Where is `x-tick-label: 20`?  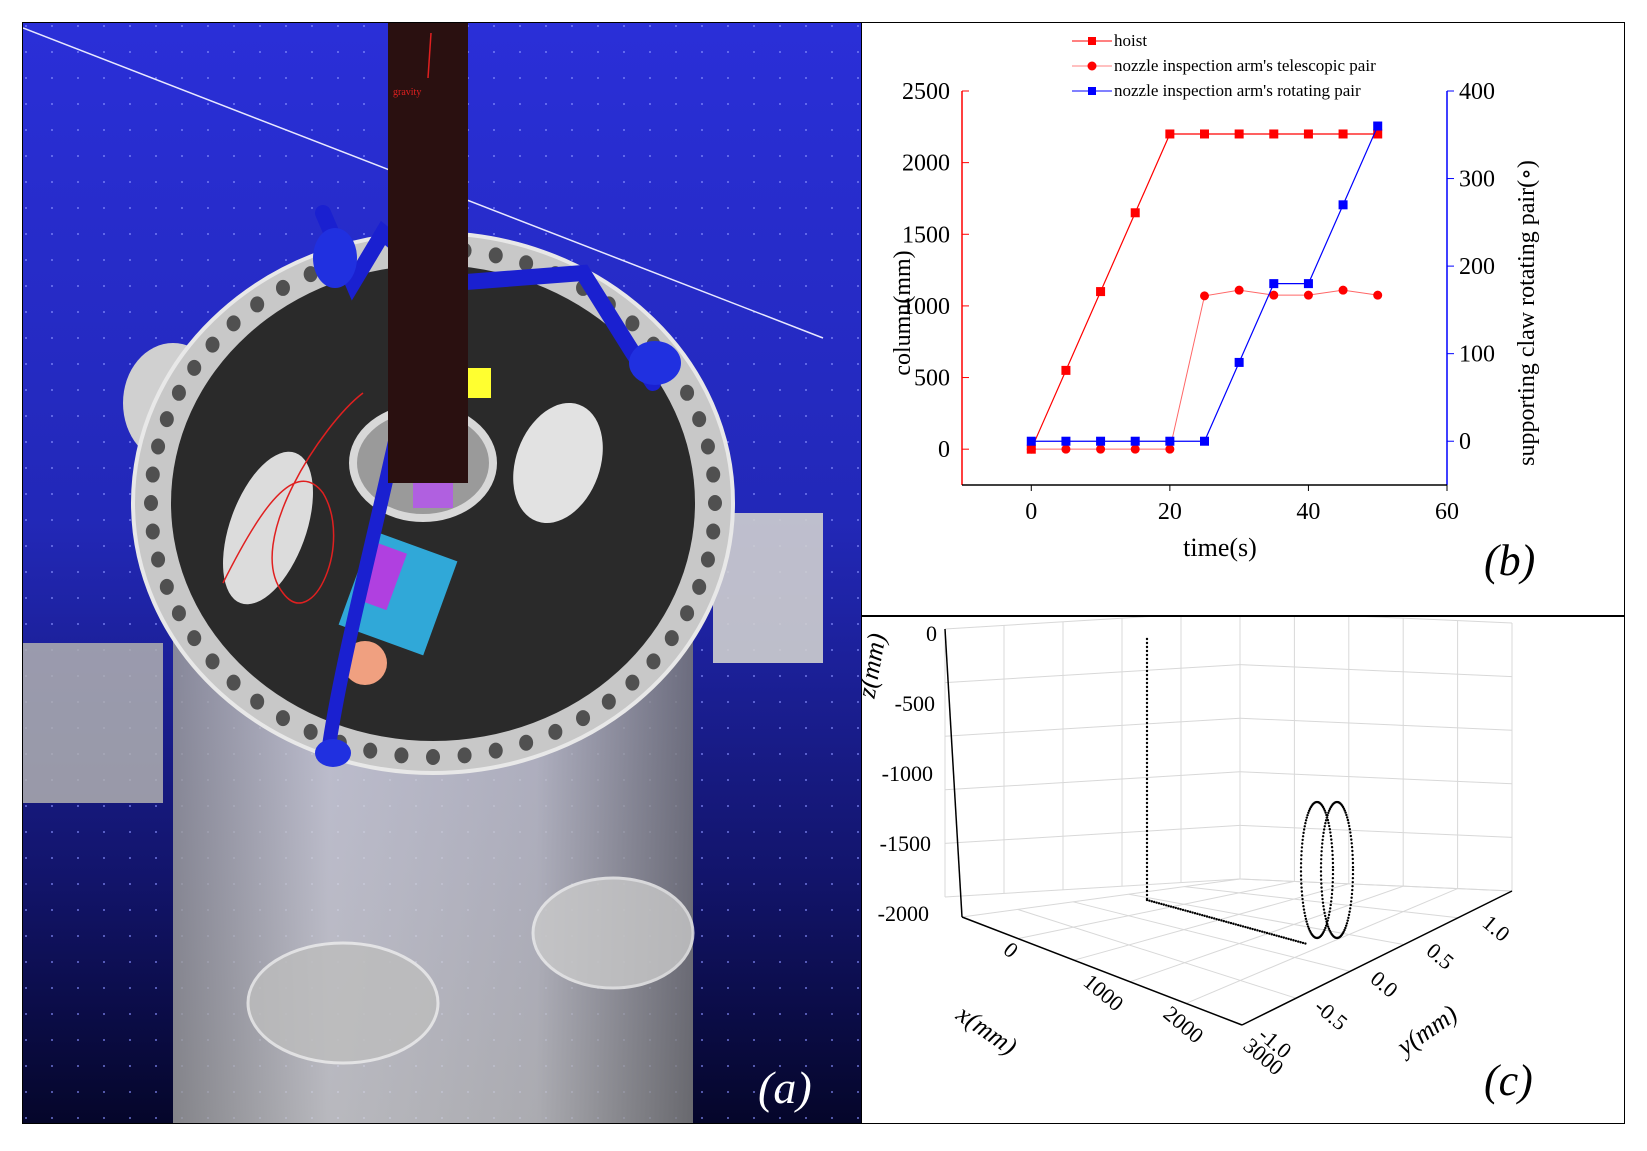 x-tick-label: 20 is located at coordinates (1170, 512).